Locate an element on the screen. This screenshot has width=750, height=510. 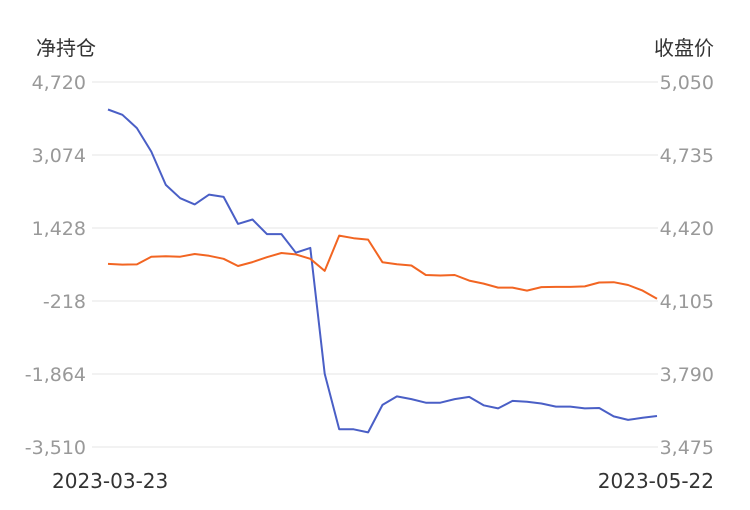
left-tick-label: -218 is located at coordinates (64, 302).